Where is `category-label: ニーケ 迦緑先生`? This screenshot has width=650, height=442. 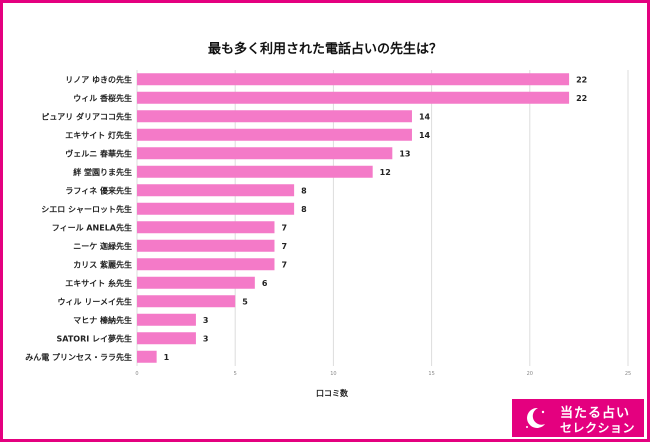
category-label: ニーケ 迦緑先生 is located at coordinates (102, 246).